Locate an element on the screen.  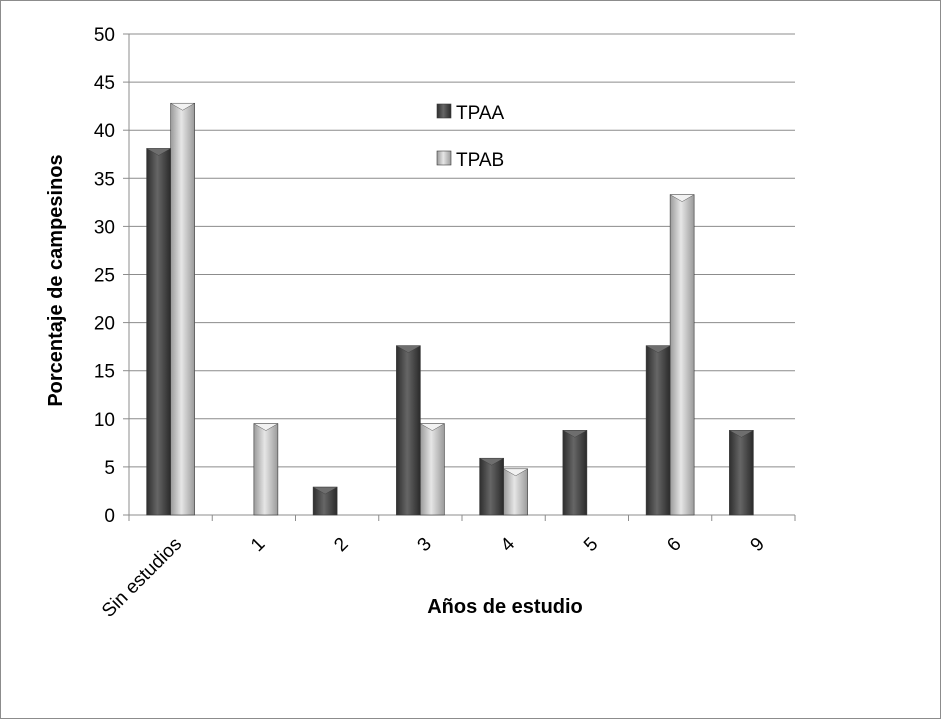
legend-swatch-tpab is located at coordinates (444, 158).